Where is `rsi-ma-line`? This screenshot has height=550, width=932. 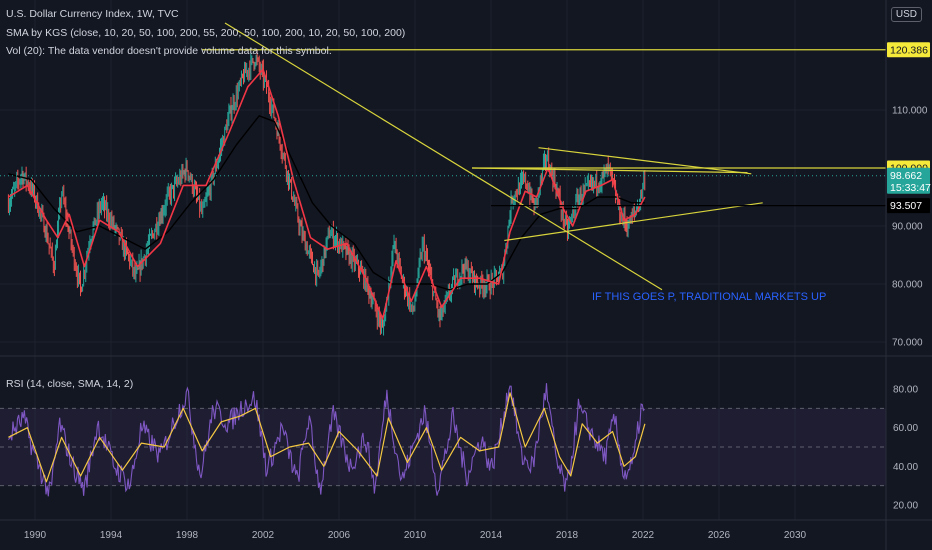 rsi-ma-line is located at coordinates (327, 437).